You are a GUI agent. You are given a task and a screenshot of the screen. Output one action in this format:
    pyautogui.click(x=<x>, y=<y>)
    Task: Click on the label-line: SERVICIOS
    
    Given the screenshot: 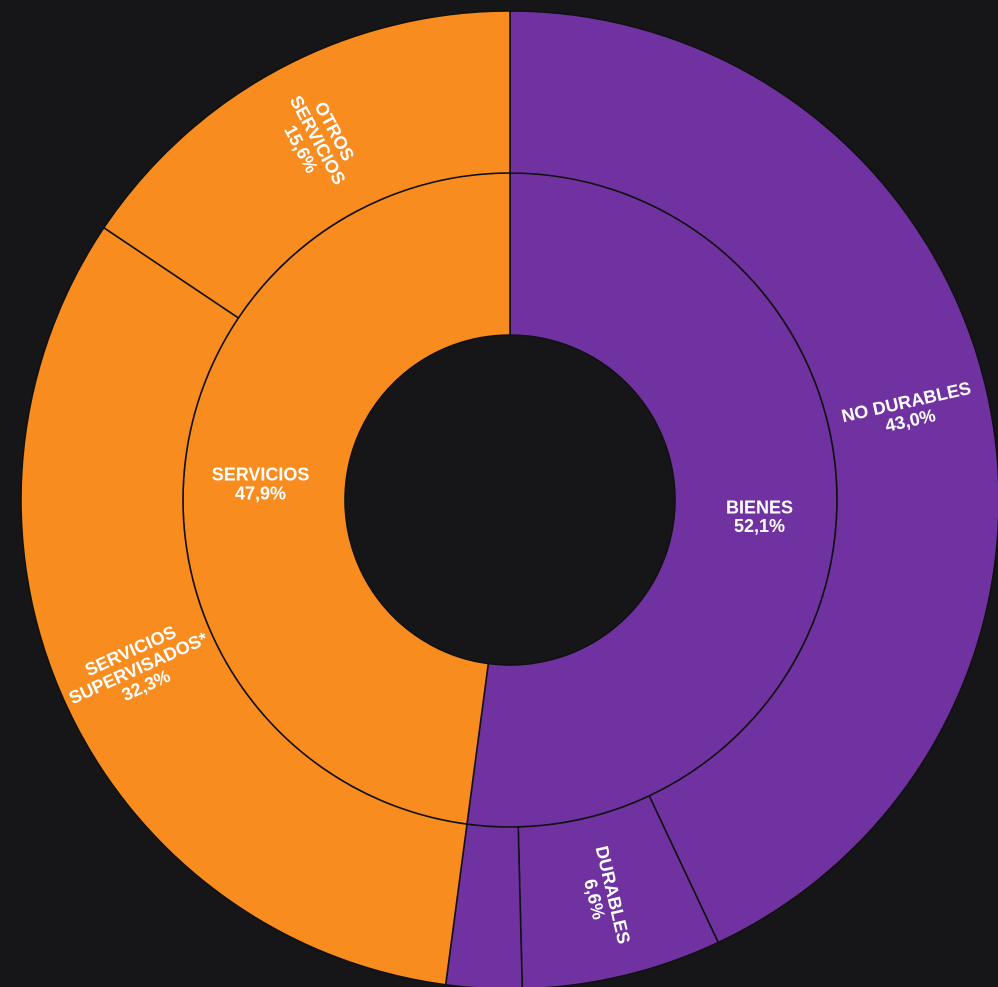 What is the action you would take?
    pyautogui.click(x=261, y=474)
    